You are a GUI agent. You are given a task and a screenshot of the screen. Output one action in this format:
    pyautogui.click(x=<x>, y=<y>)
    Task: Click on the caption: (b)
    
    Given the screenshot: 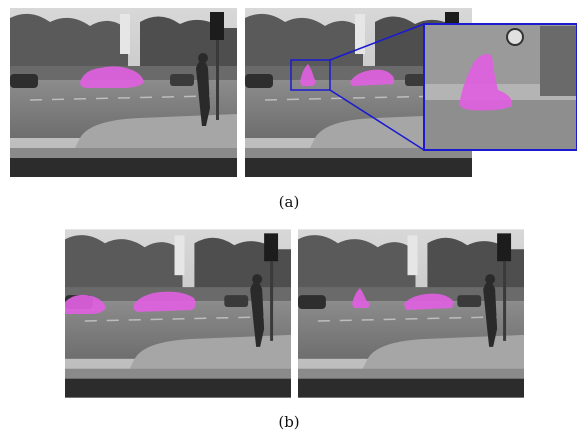 What is the action you would take?
    pyautogui.click(x=288, y=422)
    